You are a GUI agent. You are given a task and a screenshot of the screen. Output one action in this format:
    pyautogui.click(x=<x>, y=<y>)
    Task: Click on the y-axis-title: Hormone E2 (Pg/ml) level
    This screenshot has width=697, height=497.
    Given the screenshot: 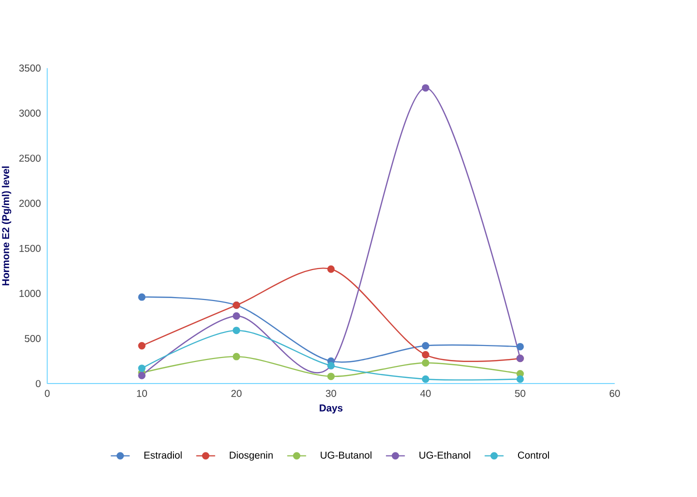 What is the action you would take?
    pyautogui.click(x=7, y=226)
    